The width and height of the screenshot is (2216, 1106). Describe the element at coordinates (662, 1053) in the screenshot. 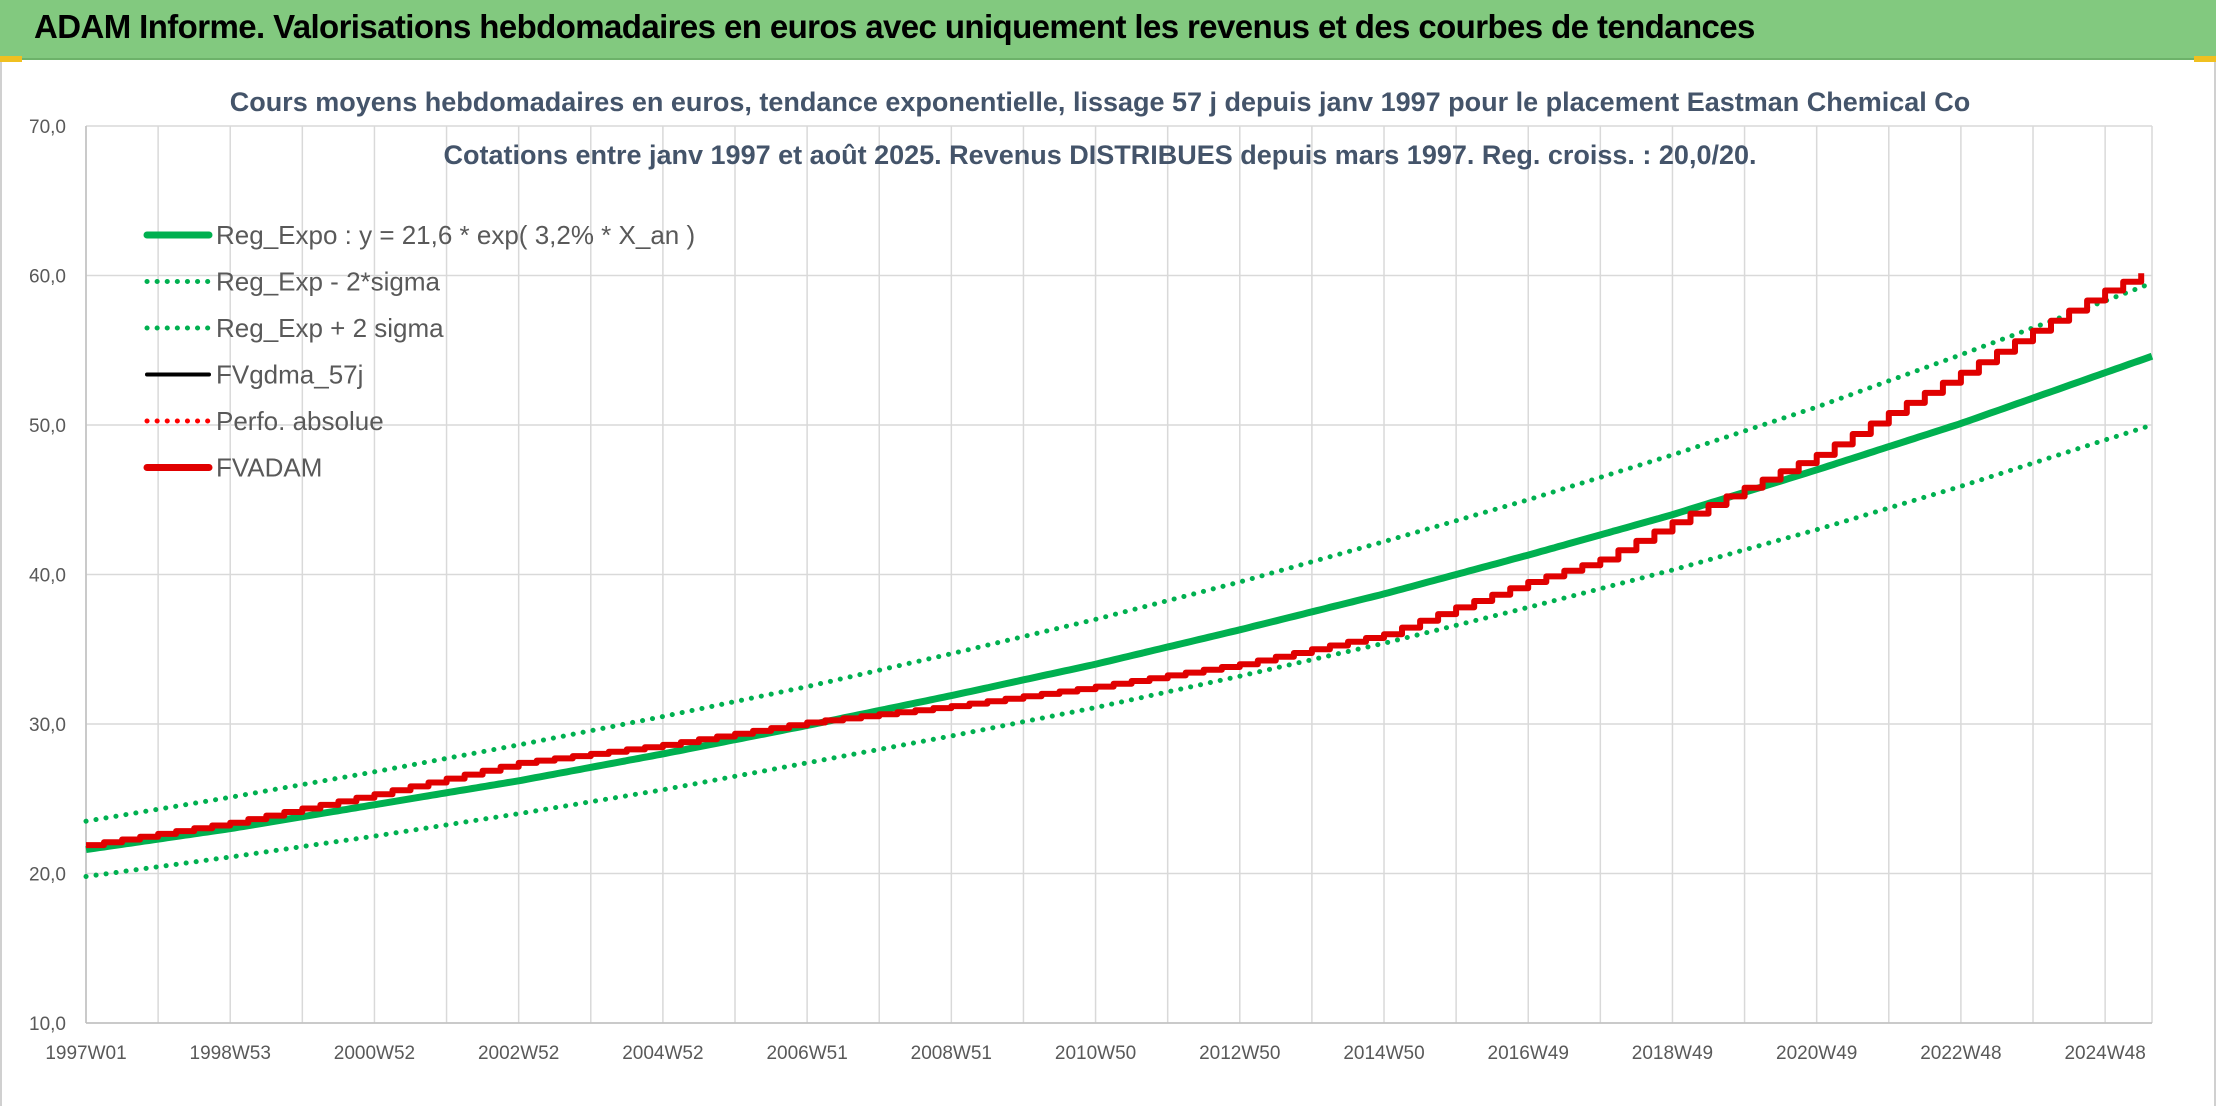

I see `x-tick-label: 2004W52` at that location.